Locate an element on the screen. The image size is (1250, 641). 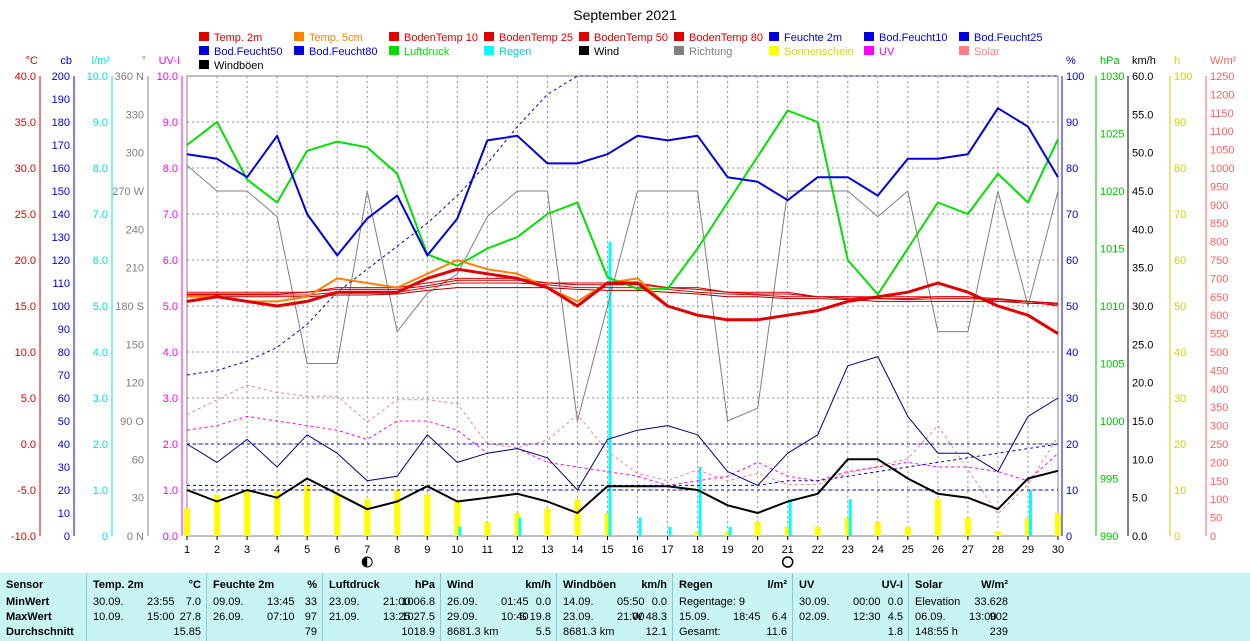
solar-tick-label: 400 is located at coordinates (1219, 390).